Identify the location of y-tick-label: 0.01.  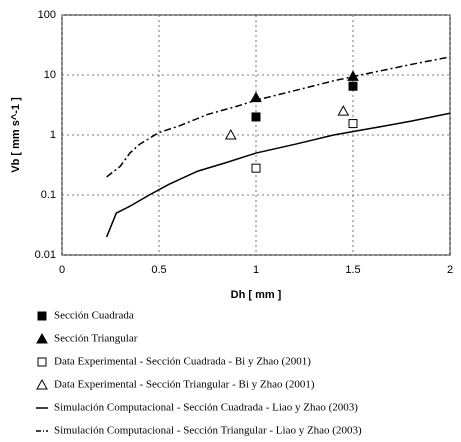
(45, 255).